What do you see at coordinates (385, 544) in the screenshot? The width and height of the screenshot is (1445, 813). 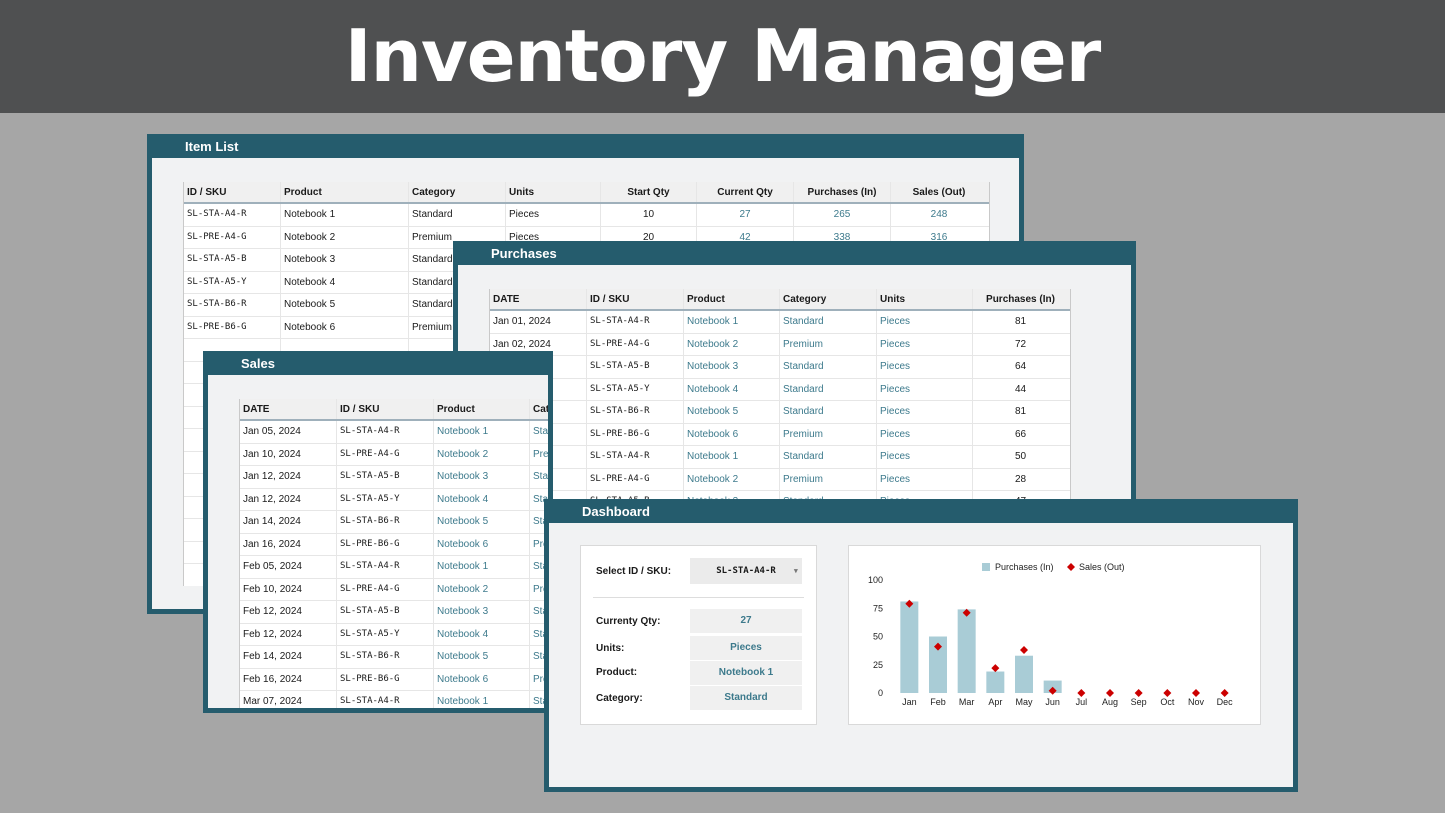 I see `table-cell: SL-PRE-B6-G` at bounding box center [385, 544].